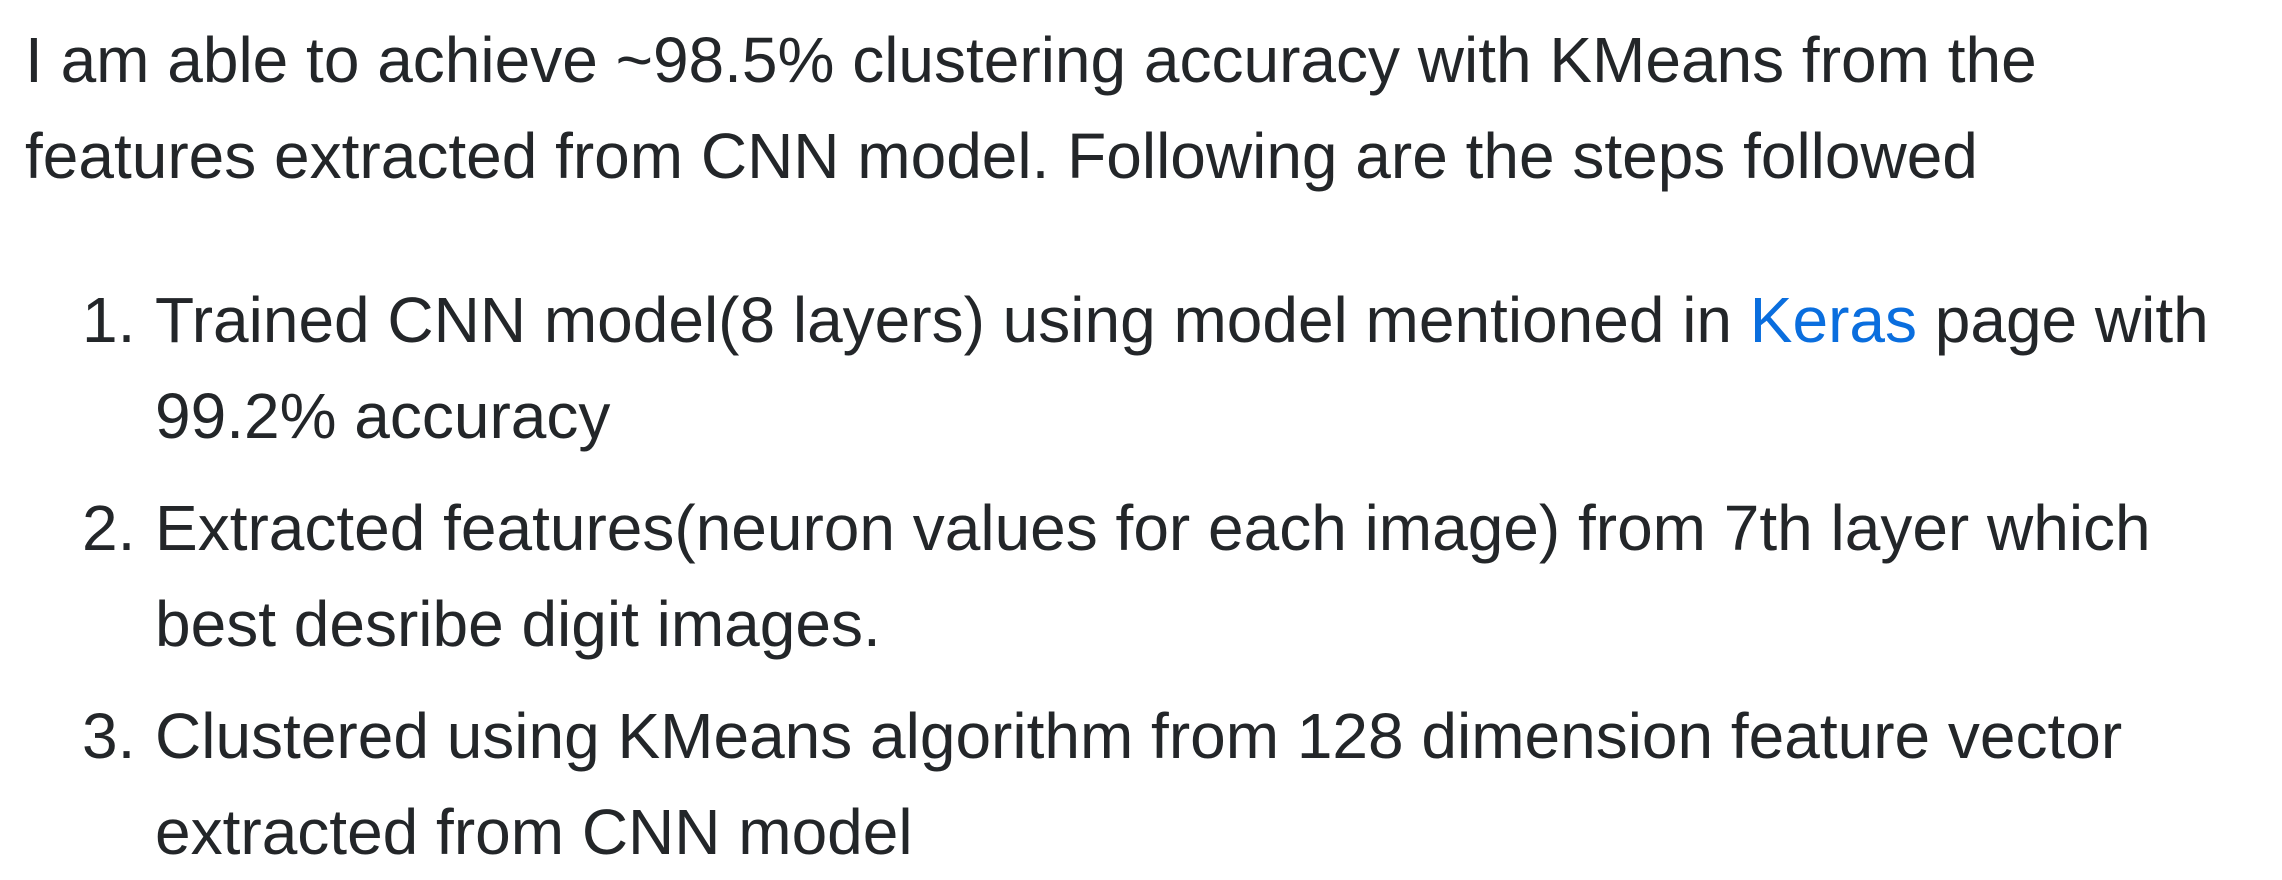 Image resolution: width=2282 pixels, height=880 pixels. What do you see at coordinates (518, 624) in the screenshot?
I see `step-2-line-2: best desribe digit images.` at bounding box center [518, 624].